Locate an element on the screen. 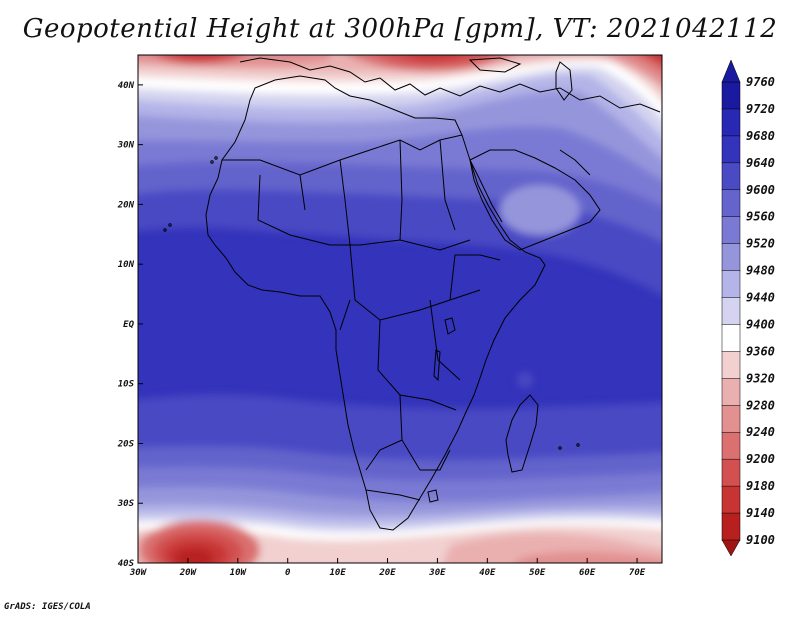  lat-tick-label: 30S is located at coordinates (126, 504).